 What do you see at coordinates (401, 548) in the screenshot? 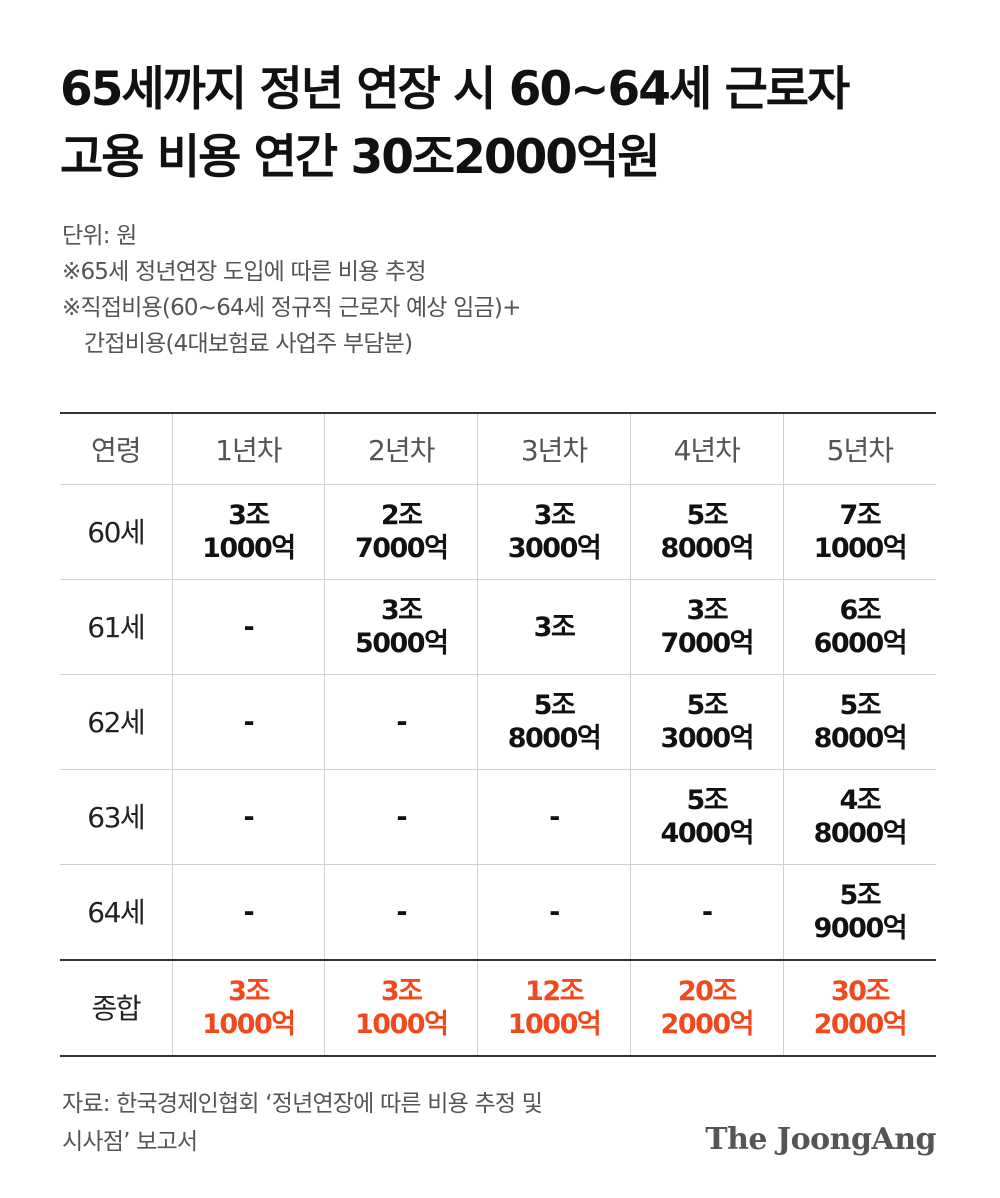
I see `cell-value-line: 7000억` at bounding box center [401, 548].